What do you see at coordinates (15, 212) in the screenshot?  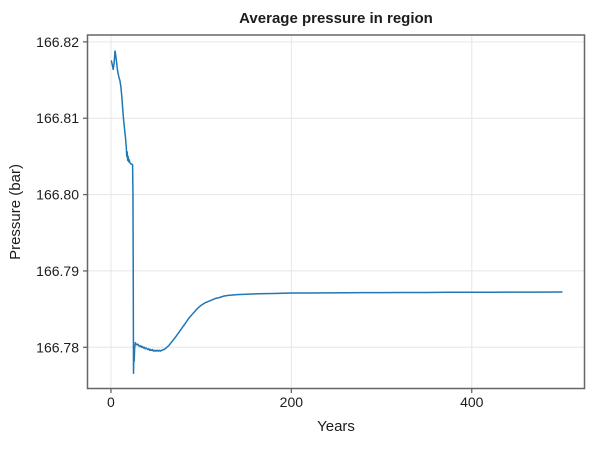 I see `y-axis-label: Pressure (bar)` at bounding box center [15, 212].